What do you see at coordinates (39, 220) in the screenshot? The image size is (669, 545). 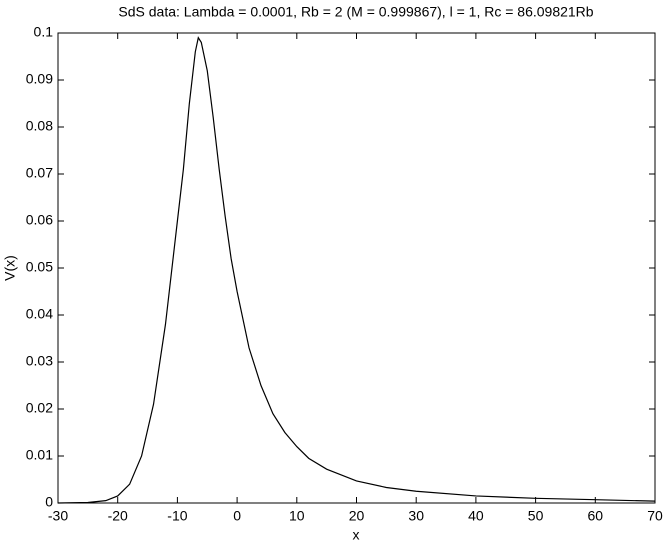 I see `y-tick-label: 0.06` at bounding box center [39, 220].